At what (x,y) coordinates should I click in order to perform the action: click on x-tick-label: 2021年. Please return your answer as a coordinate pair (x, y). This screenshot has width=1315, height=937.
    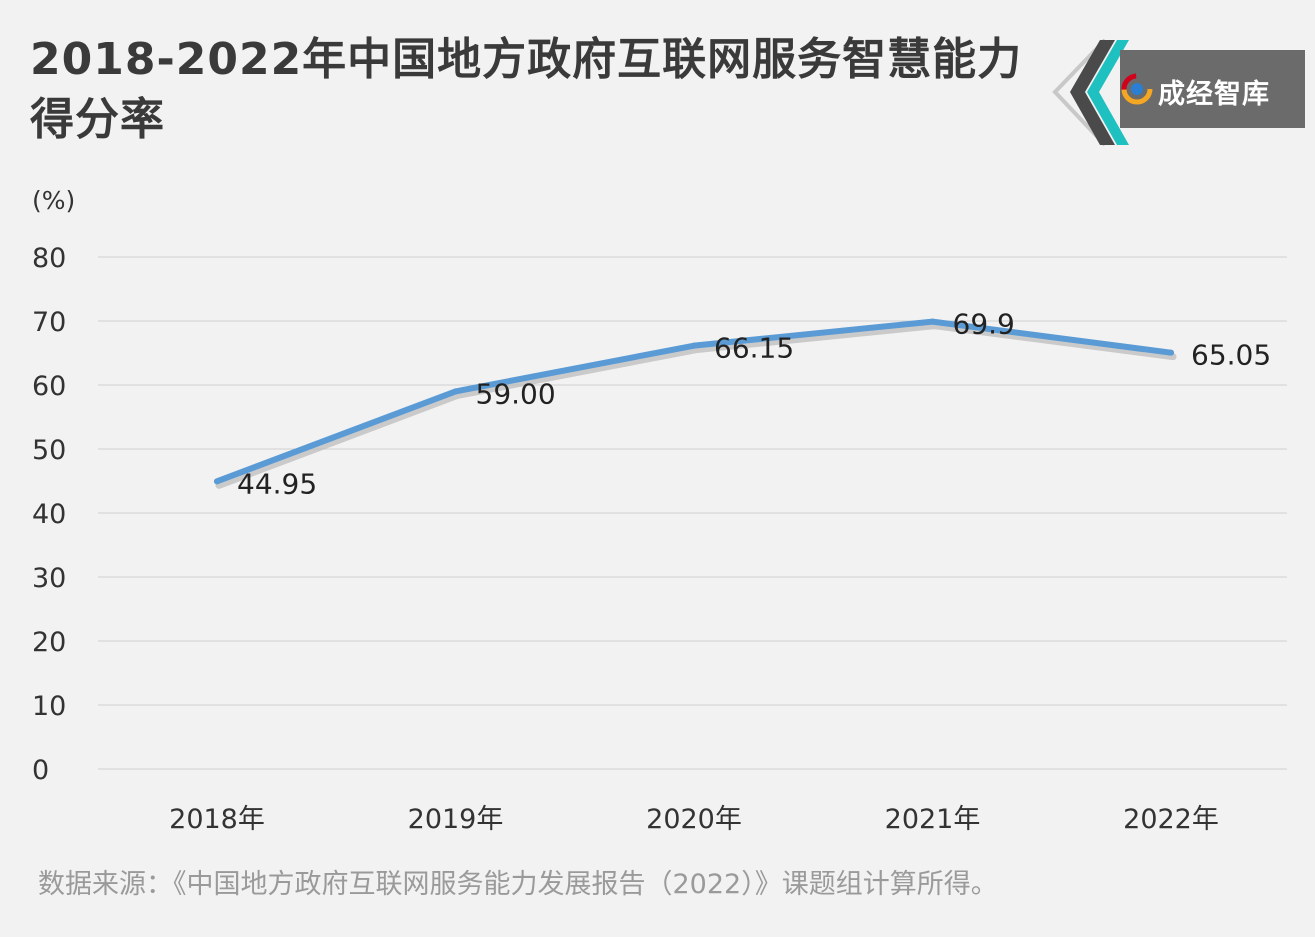
    Looking at the image, I should click on (933, 819).